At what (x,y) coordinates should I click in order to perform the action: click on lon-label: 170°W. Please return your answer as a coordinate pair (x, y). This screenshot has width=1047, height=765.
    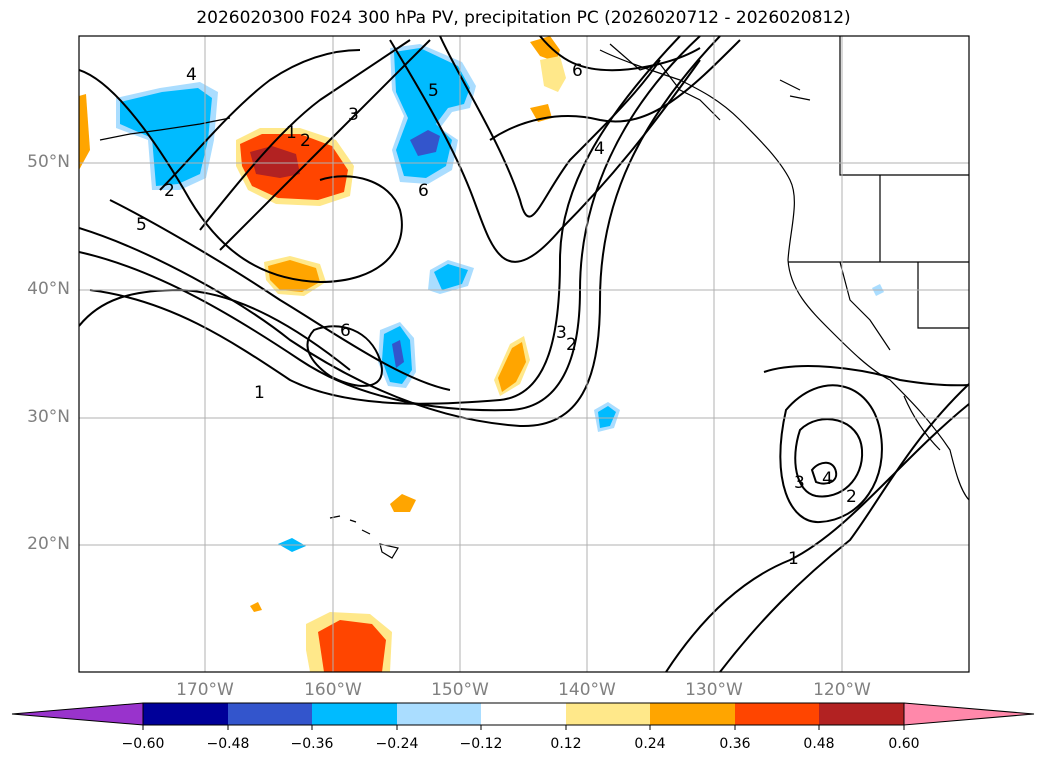
    Looking at the image, I should click on (205, 690).